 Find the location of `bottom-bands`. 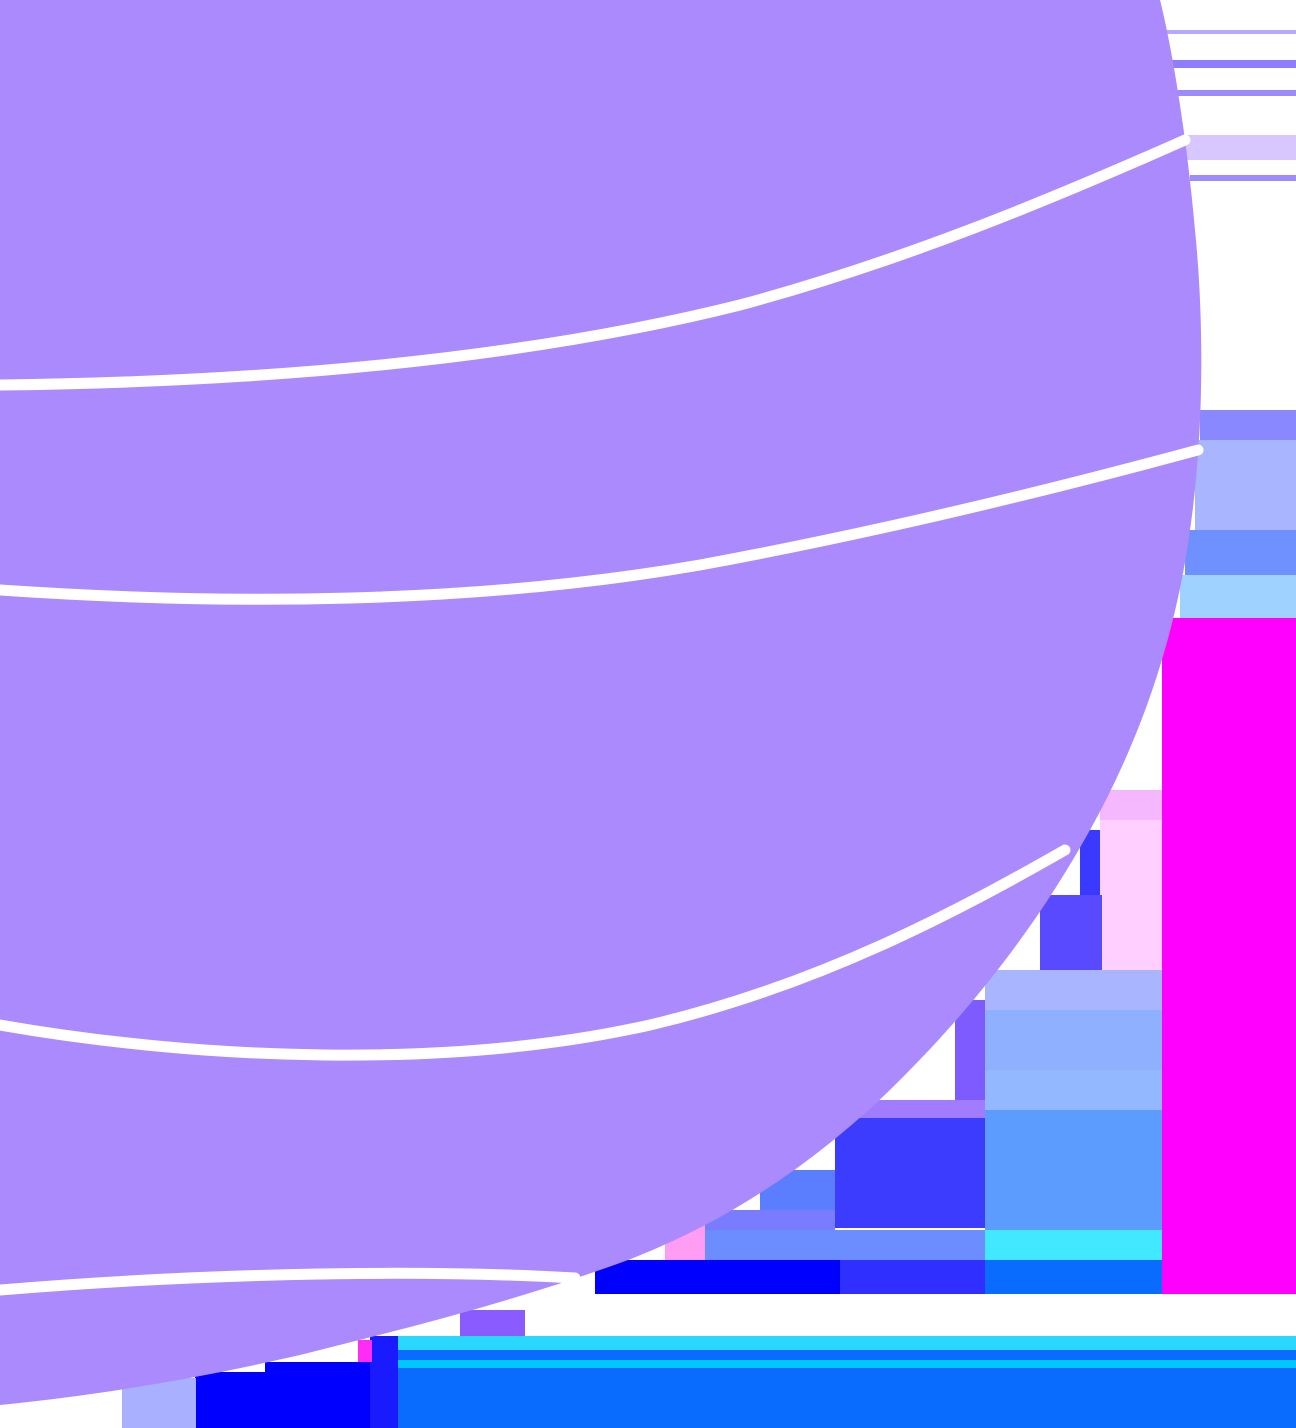

bottom-bands is located at coordinates (709, 1369).